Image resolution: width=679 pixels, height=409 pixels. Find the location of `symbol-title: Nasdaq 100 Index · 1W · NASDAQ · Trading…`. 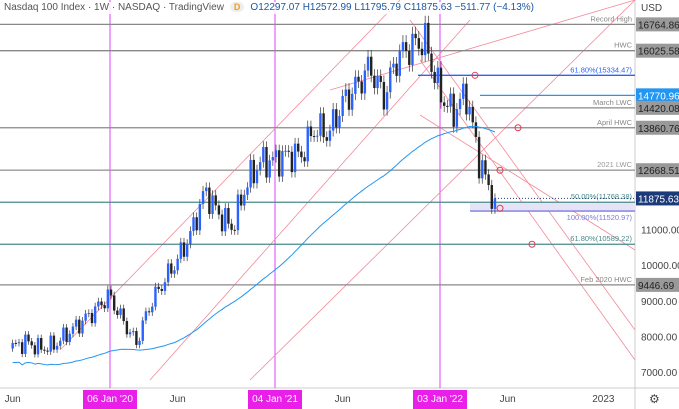

symbol-title: Nasdaq 100 Index · 1W · NASDAQ · Trading… is located at coordinates (114, 7).